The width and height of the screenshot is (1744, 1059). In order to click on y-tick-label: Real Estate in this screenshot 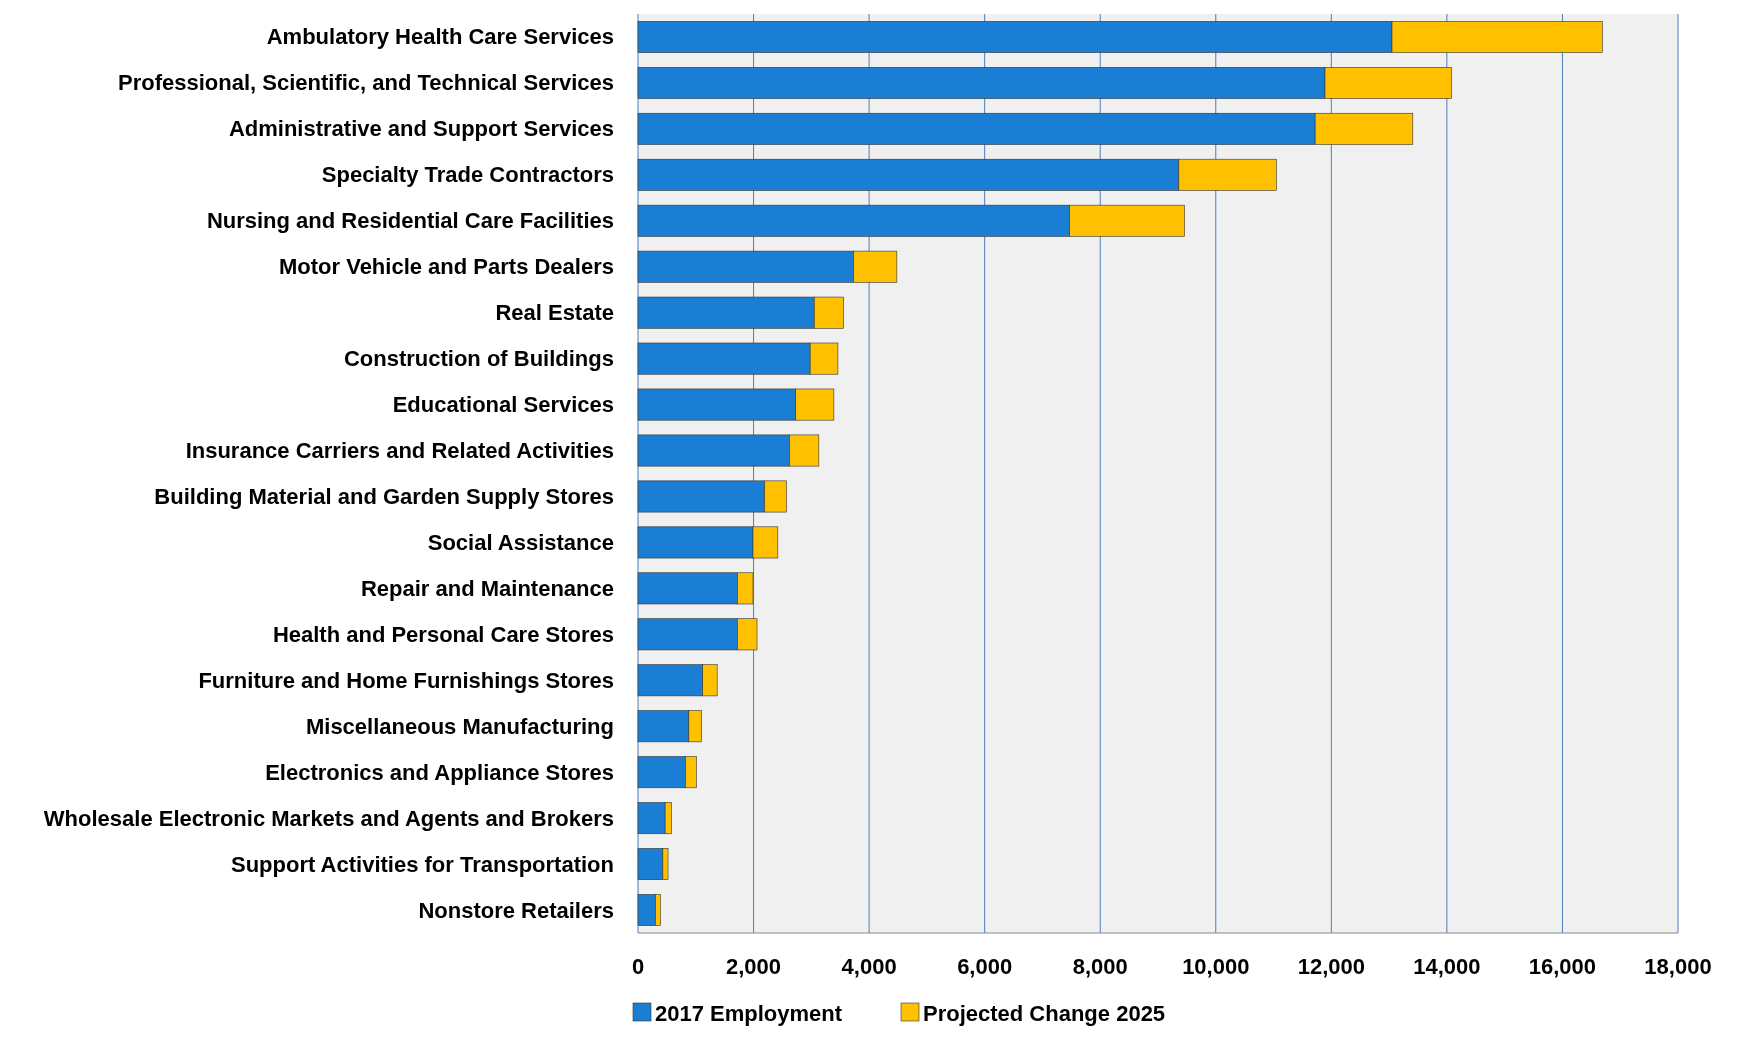, I will do `click(554, 313)`.